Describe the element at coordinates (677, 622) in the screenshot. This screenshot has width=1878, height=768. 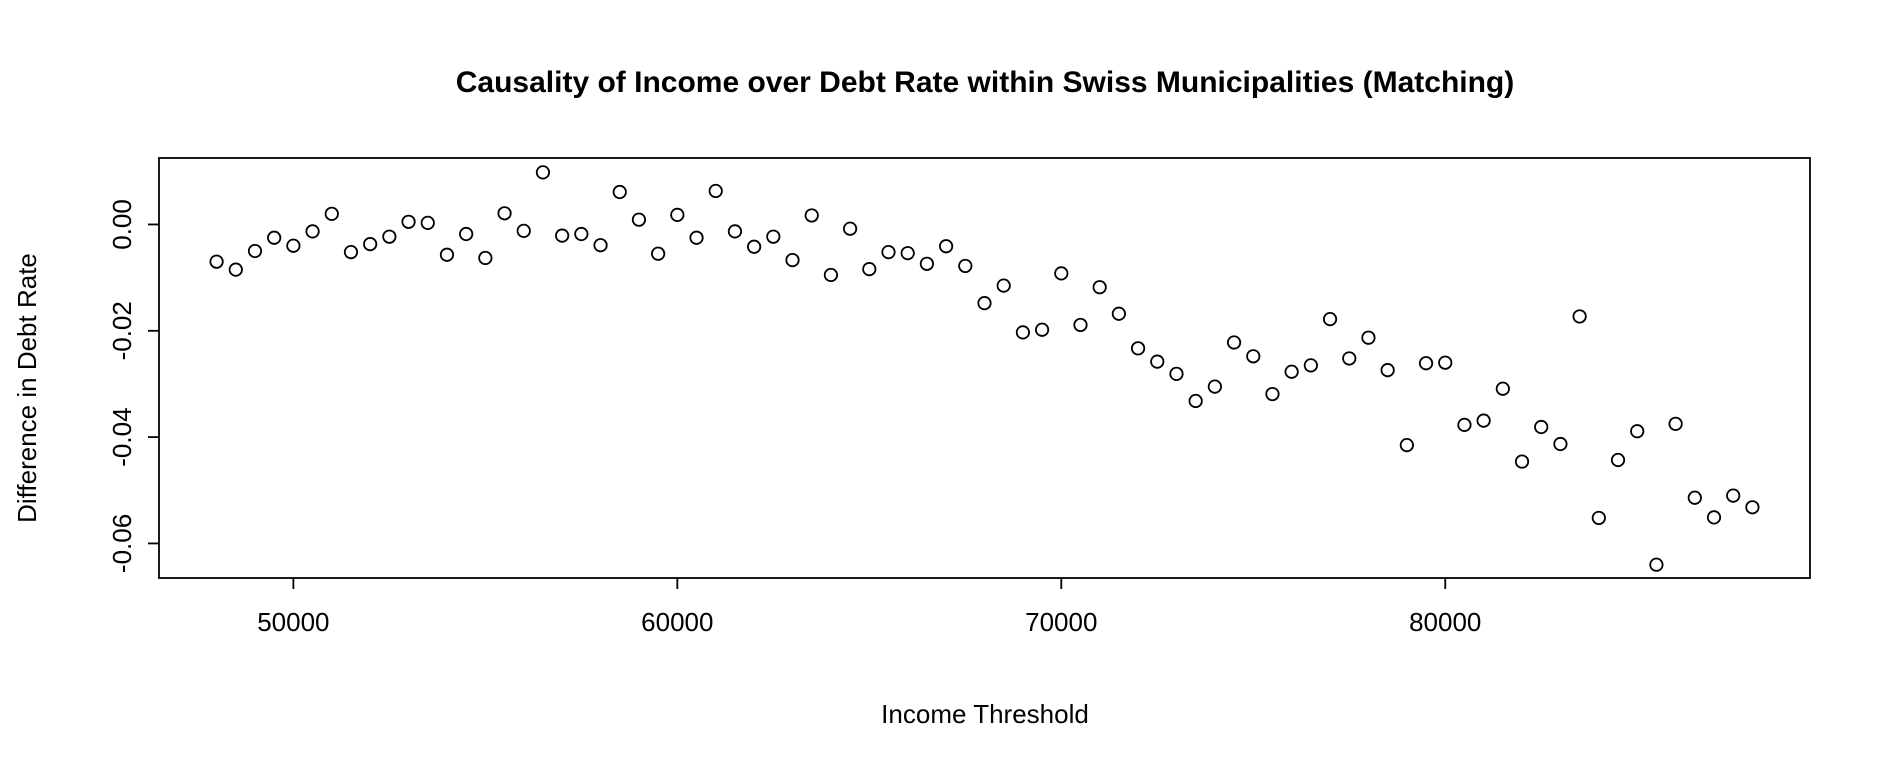
I see `x-tick-label: 60000` at that location.